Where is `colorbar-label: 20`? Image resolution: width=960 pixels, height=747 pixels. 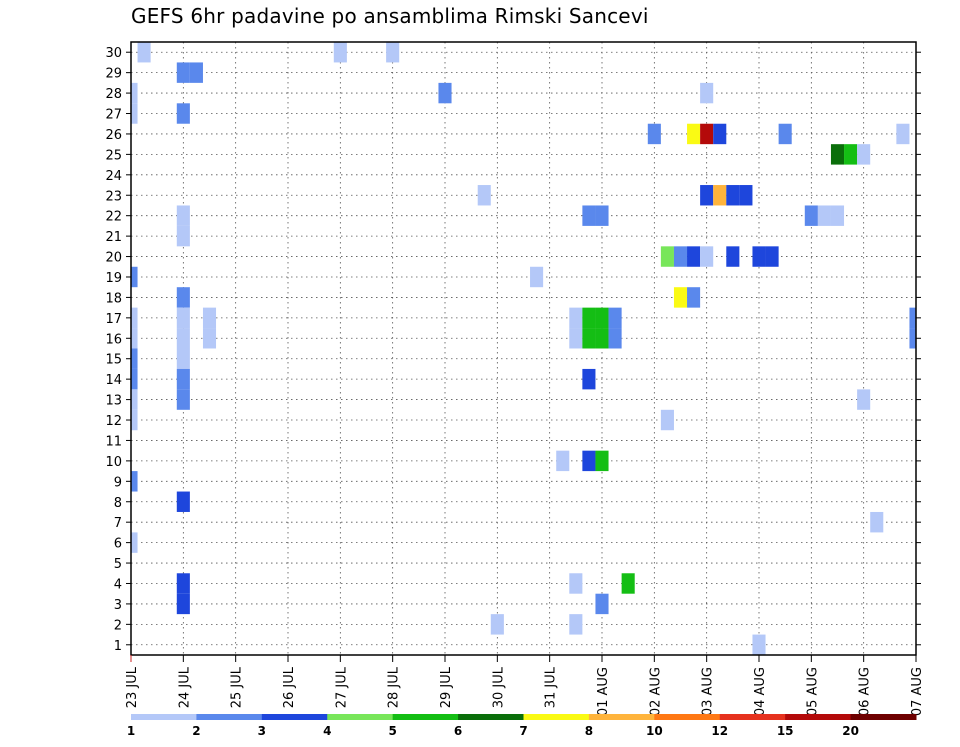 colorbar-label: 20 is located at coordinates (850, 731).